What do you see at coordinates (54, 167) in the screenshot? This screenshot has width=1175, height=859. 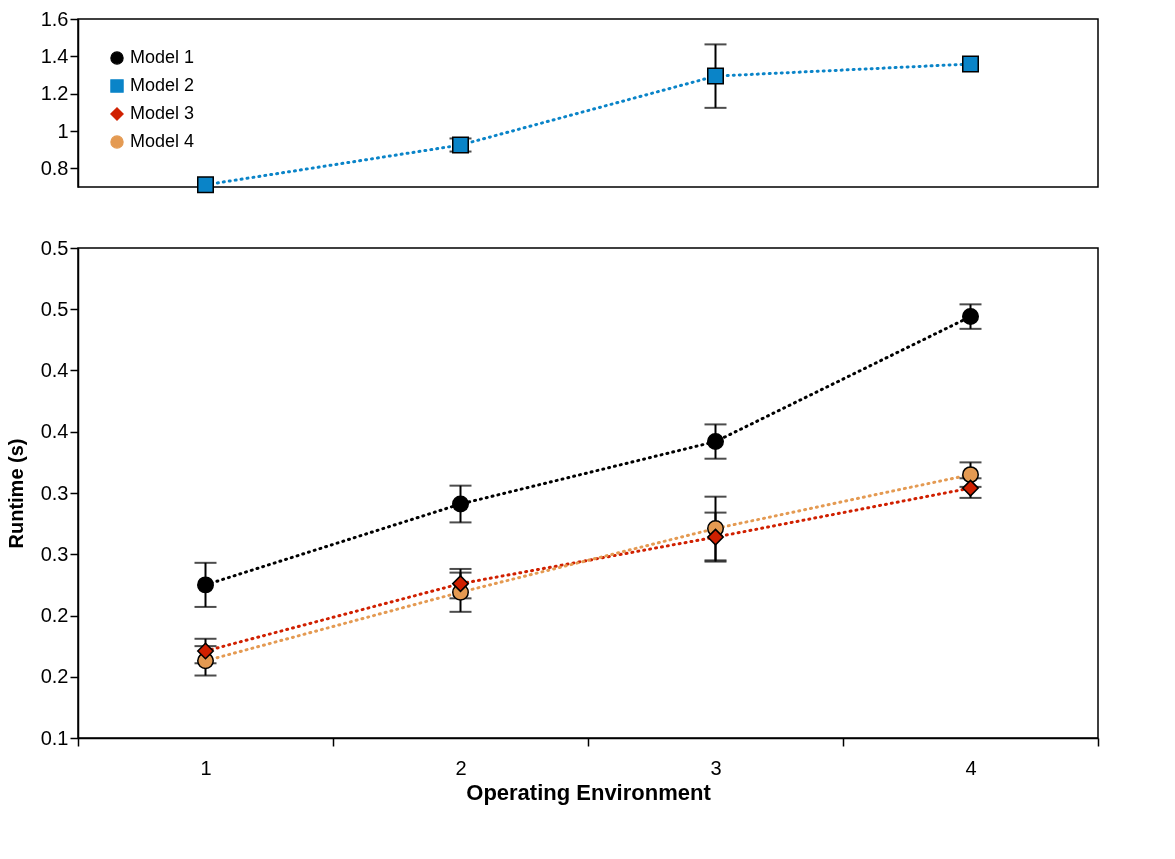 I see `y-tick-label: 0.8` at bounding box center [54, 167].